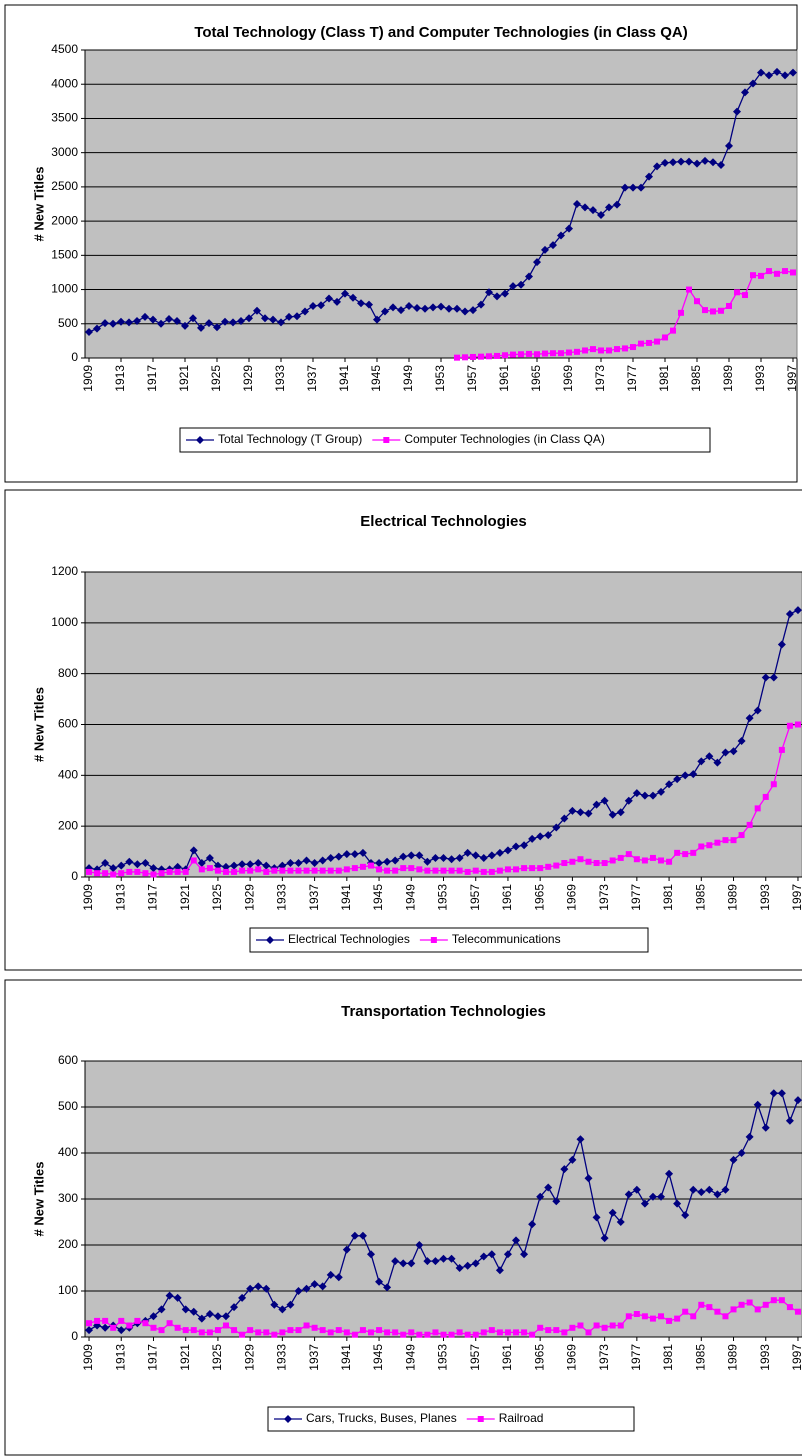  Describe the element at coordinates (314, 897) in the screenshot. I see `x-tick-label: 1937` at that location.